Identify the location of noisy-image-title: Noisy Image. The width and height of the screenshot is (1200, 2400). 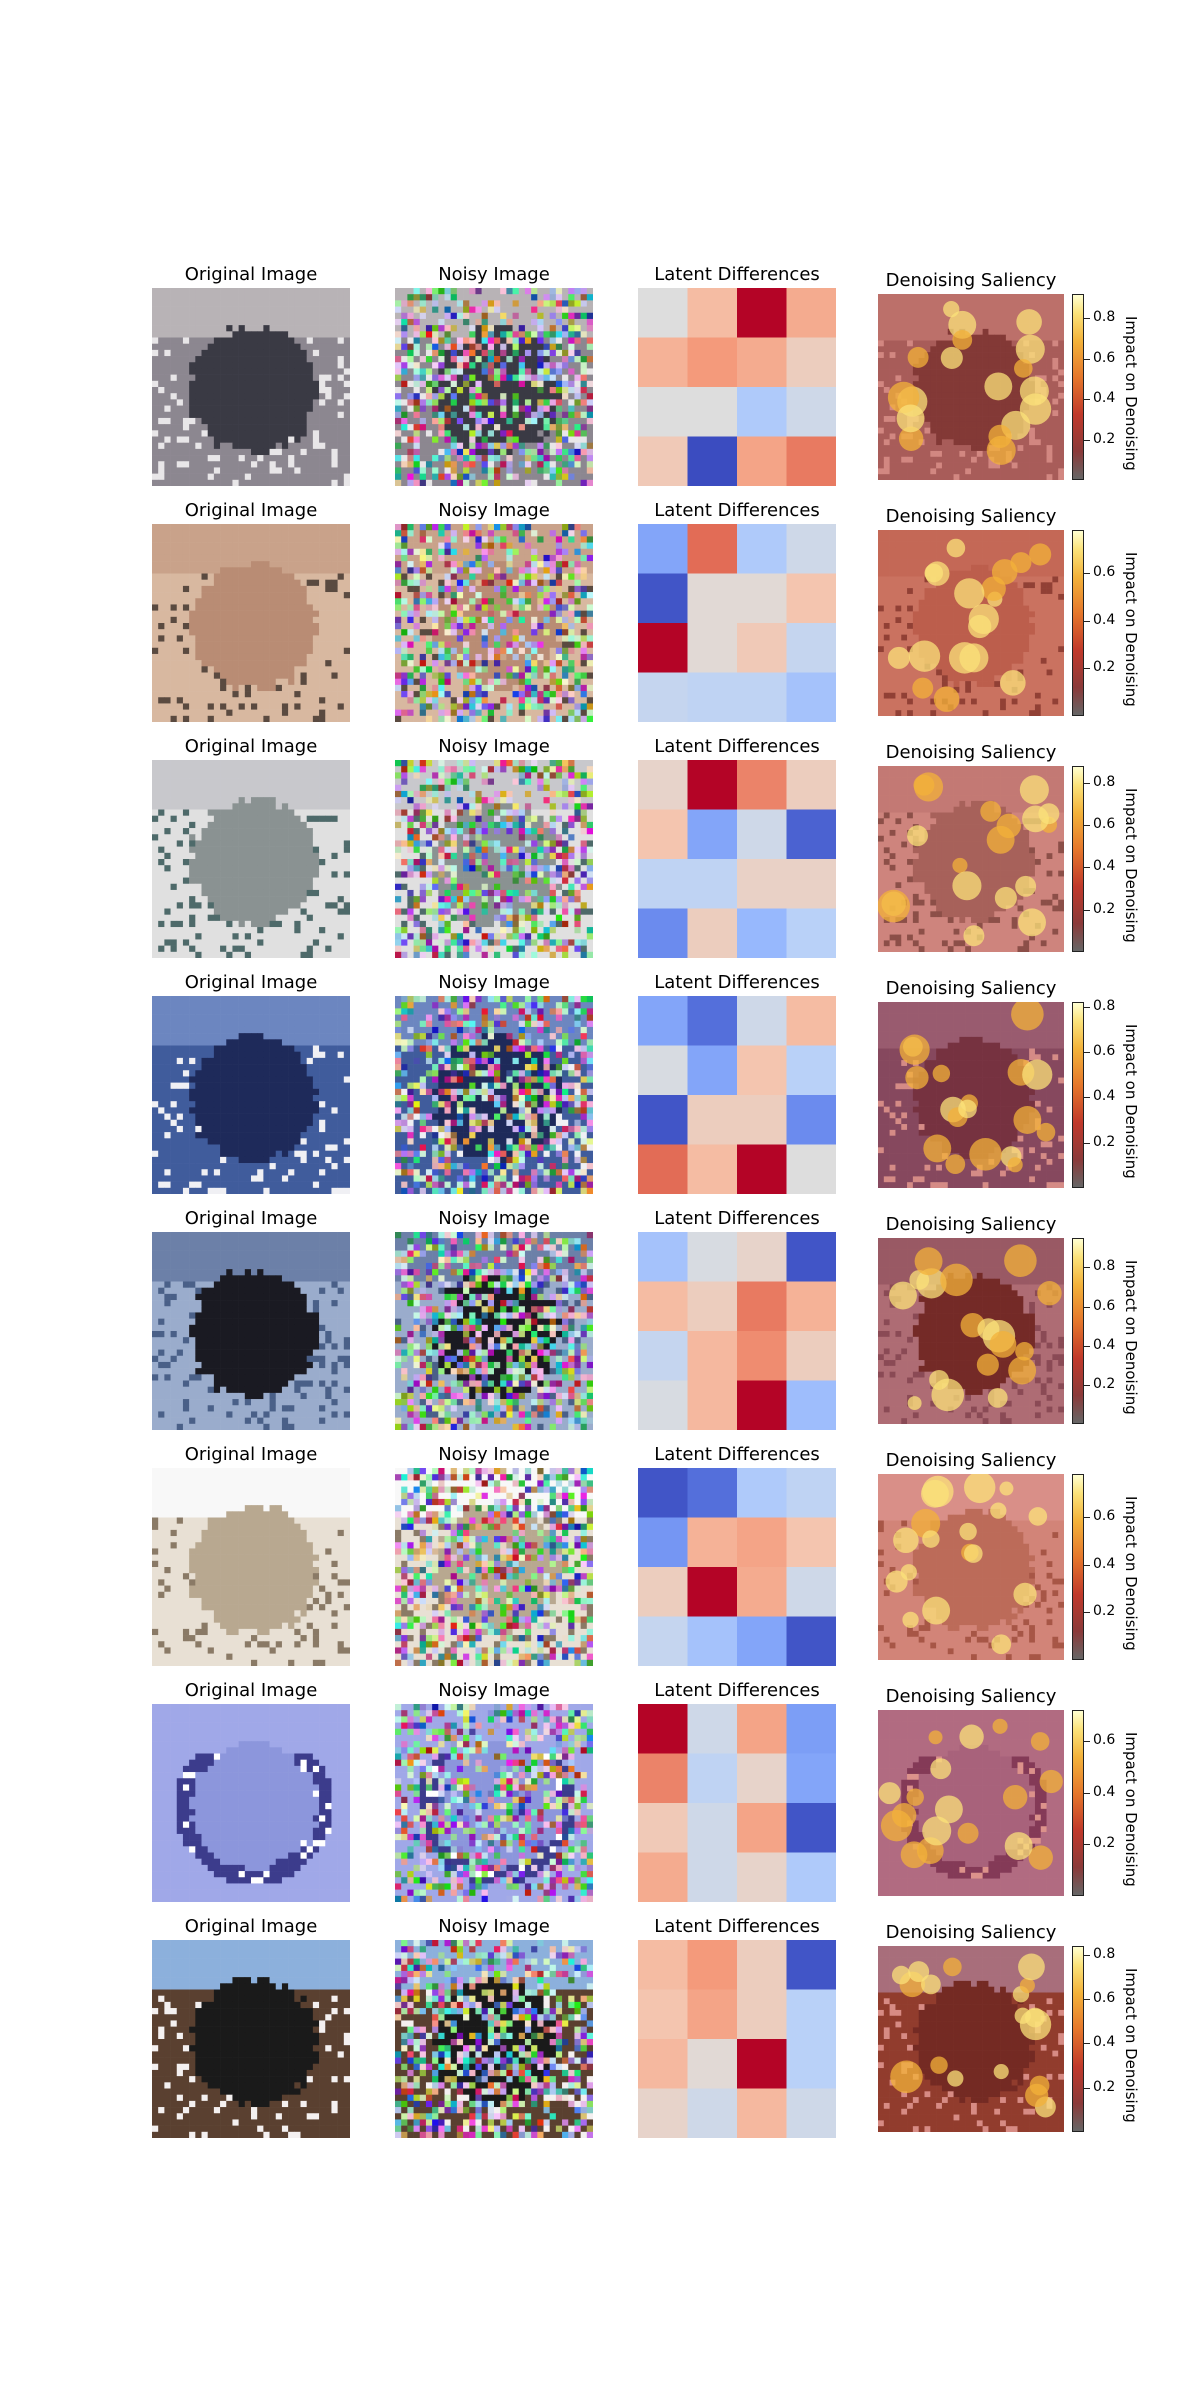
(494, 982).